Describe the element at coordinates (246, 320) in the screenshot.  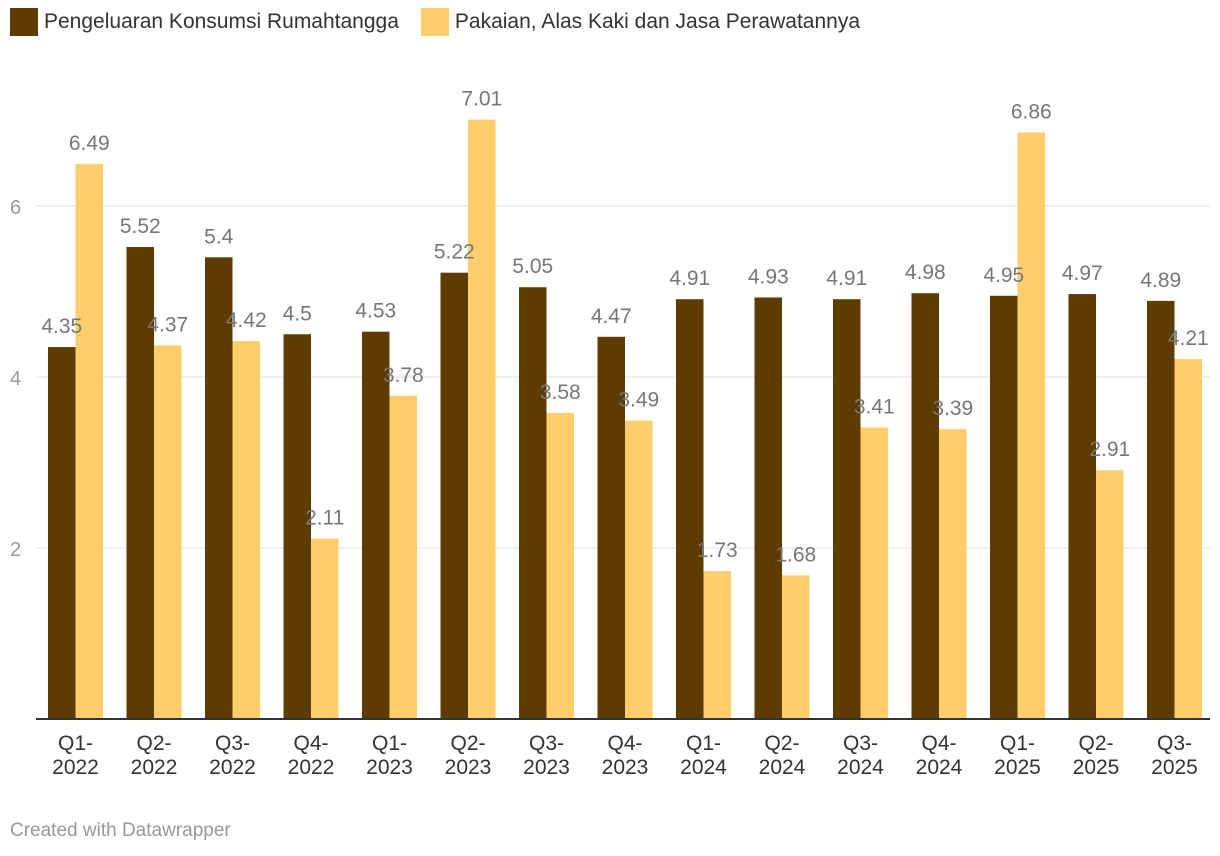
I see `data-label: 4.42` at that location.